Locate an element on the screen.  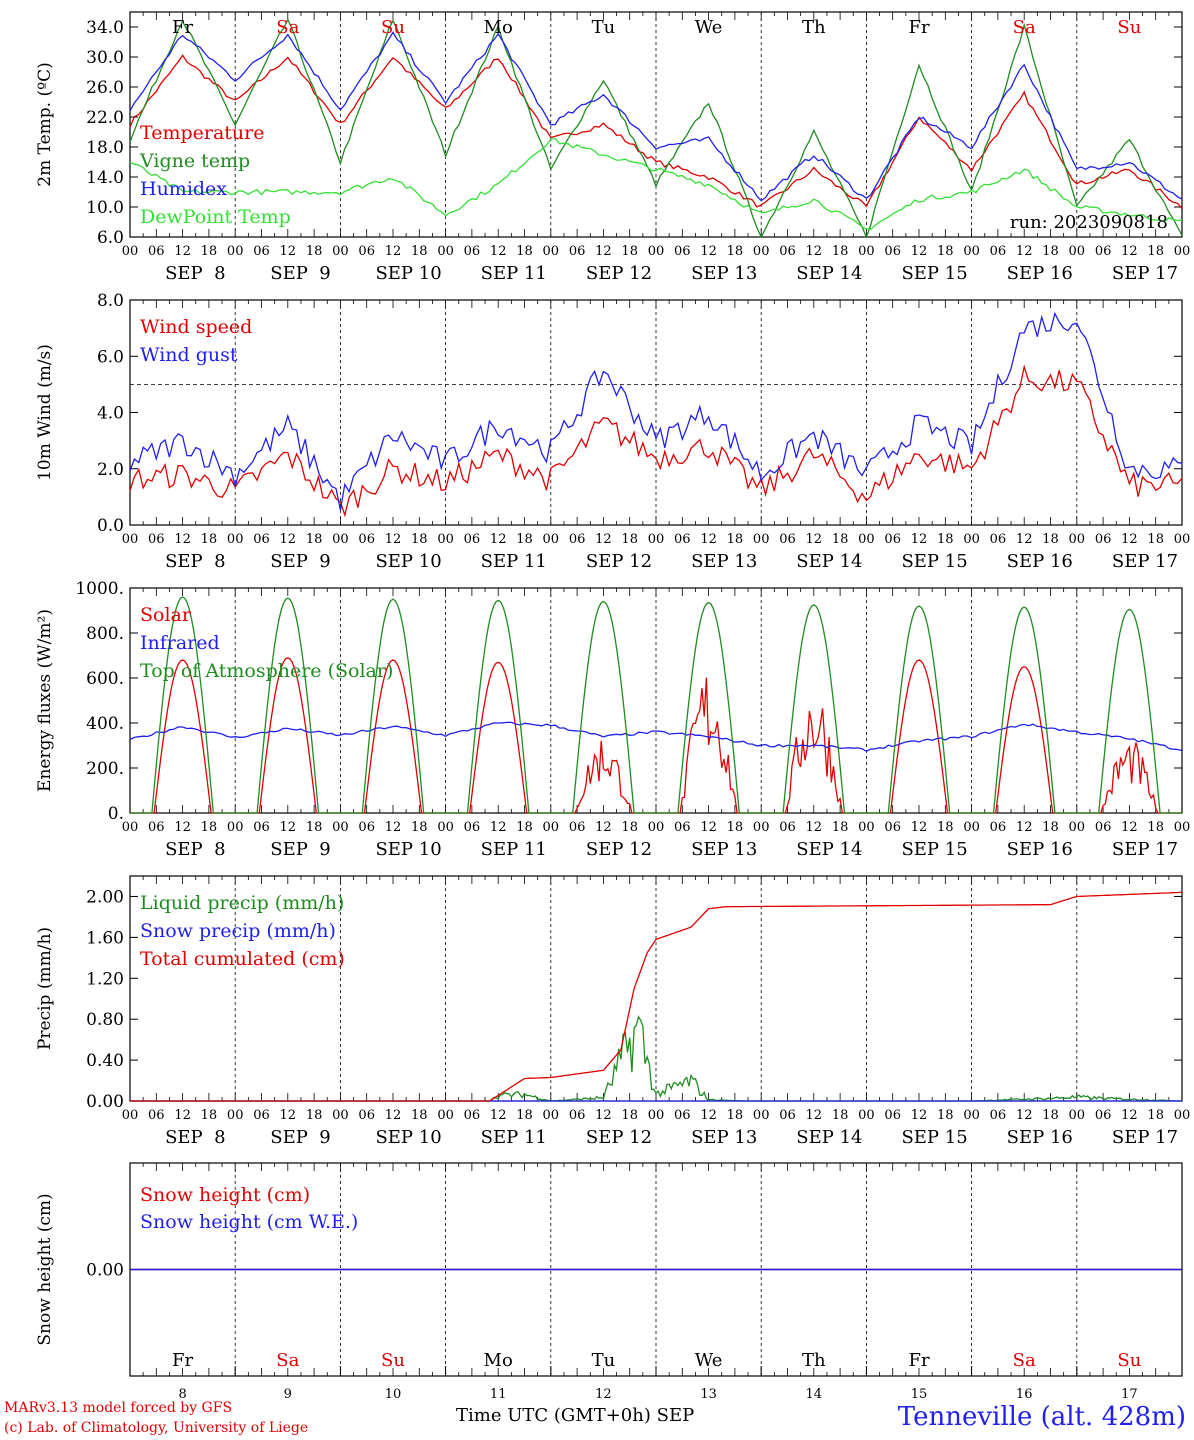
y-tick-label: 6.0 is located at coordinates (110, 238).